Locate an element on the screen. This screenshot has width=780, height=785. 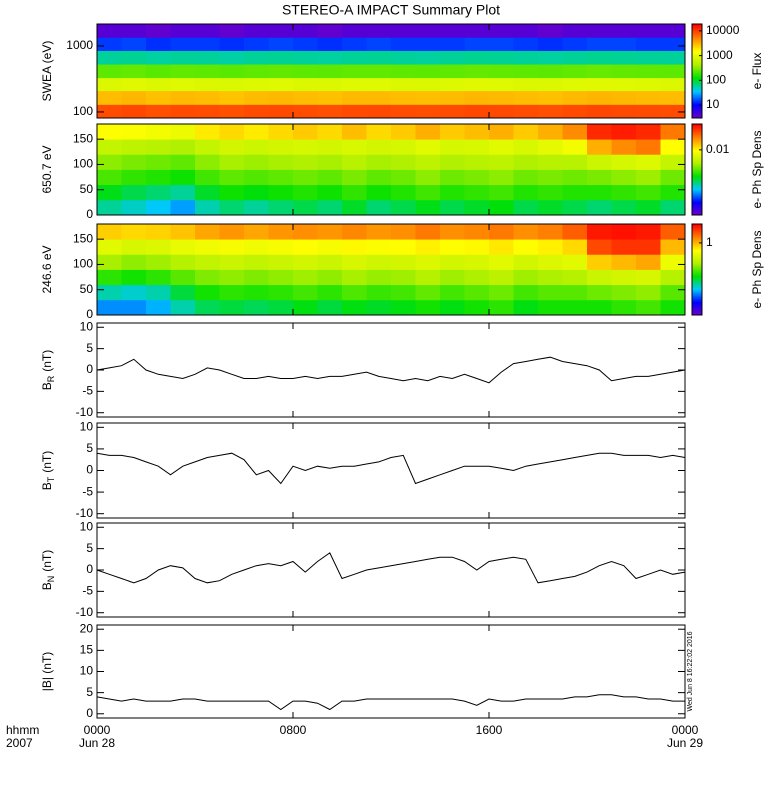
colorbar-tick-label: 10000 is located at coordinates (723, 30).